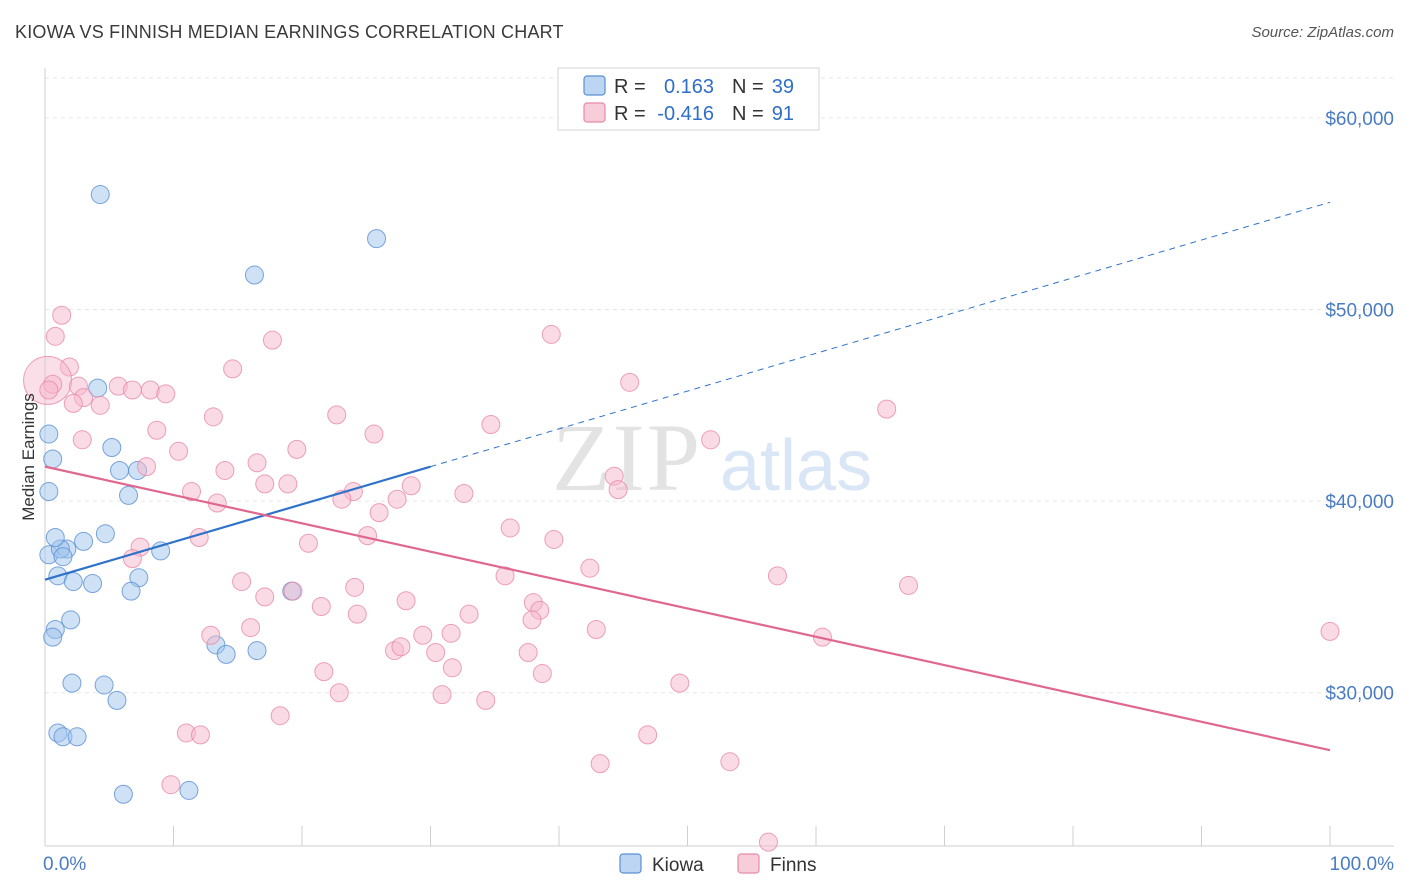 Image resolution: width=1406 pixels, height=892 pixels. Describe the element at coordinates (685, 114) in the screenshot. I see `legend-r-value-finns: -0.416` at that location.